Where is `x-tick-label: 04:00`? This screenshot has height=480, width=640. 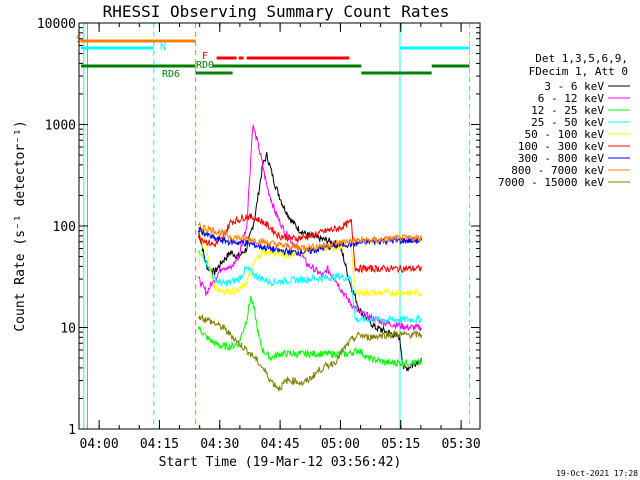
x-tick-label: 04:00 is located at coordinates (99, 444).